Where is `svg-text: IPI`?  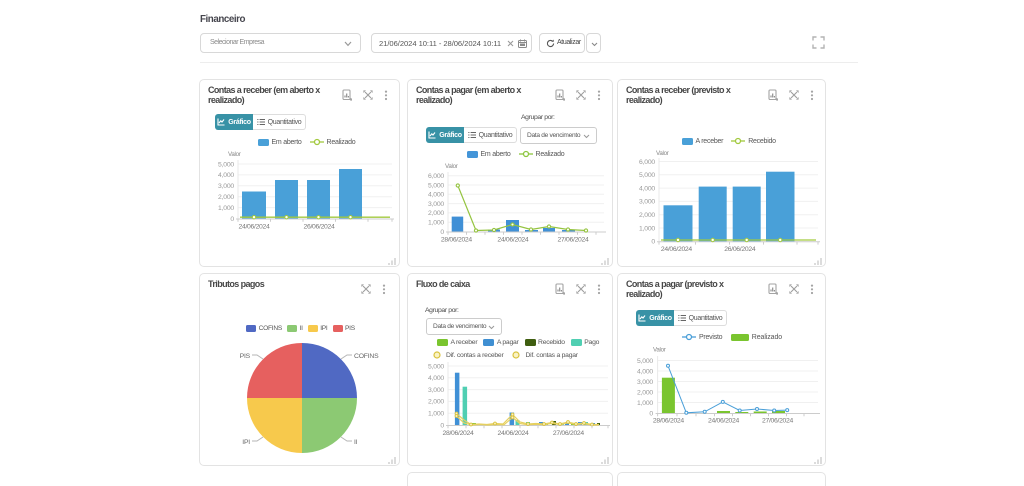
svg-text: IPI is located at coordinates (246, 442).